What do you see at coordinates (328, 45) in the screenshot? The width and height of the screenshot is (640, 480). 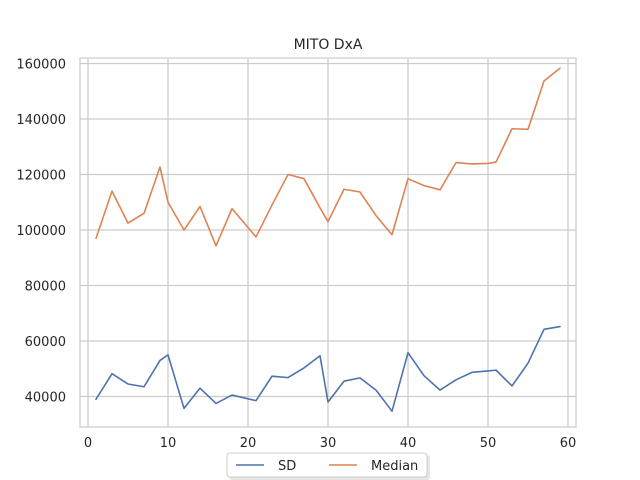 I see `chart-title: MITO DxA` at bounding box center [328, 45].